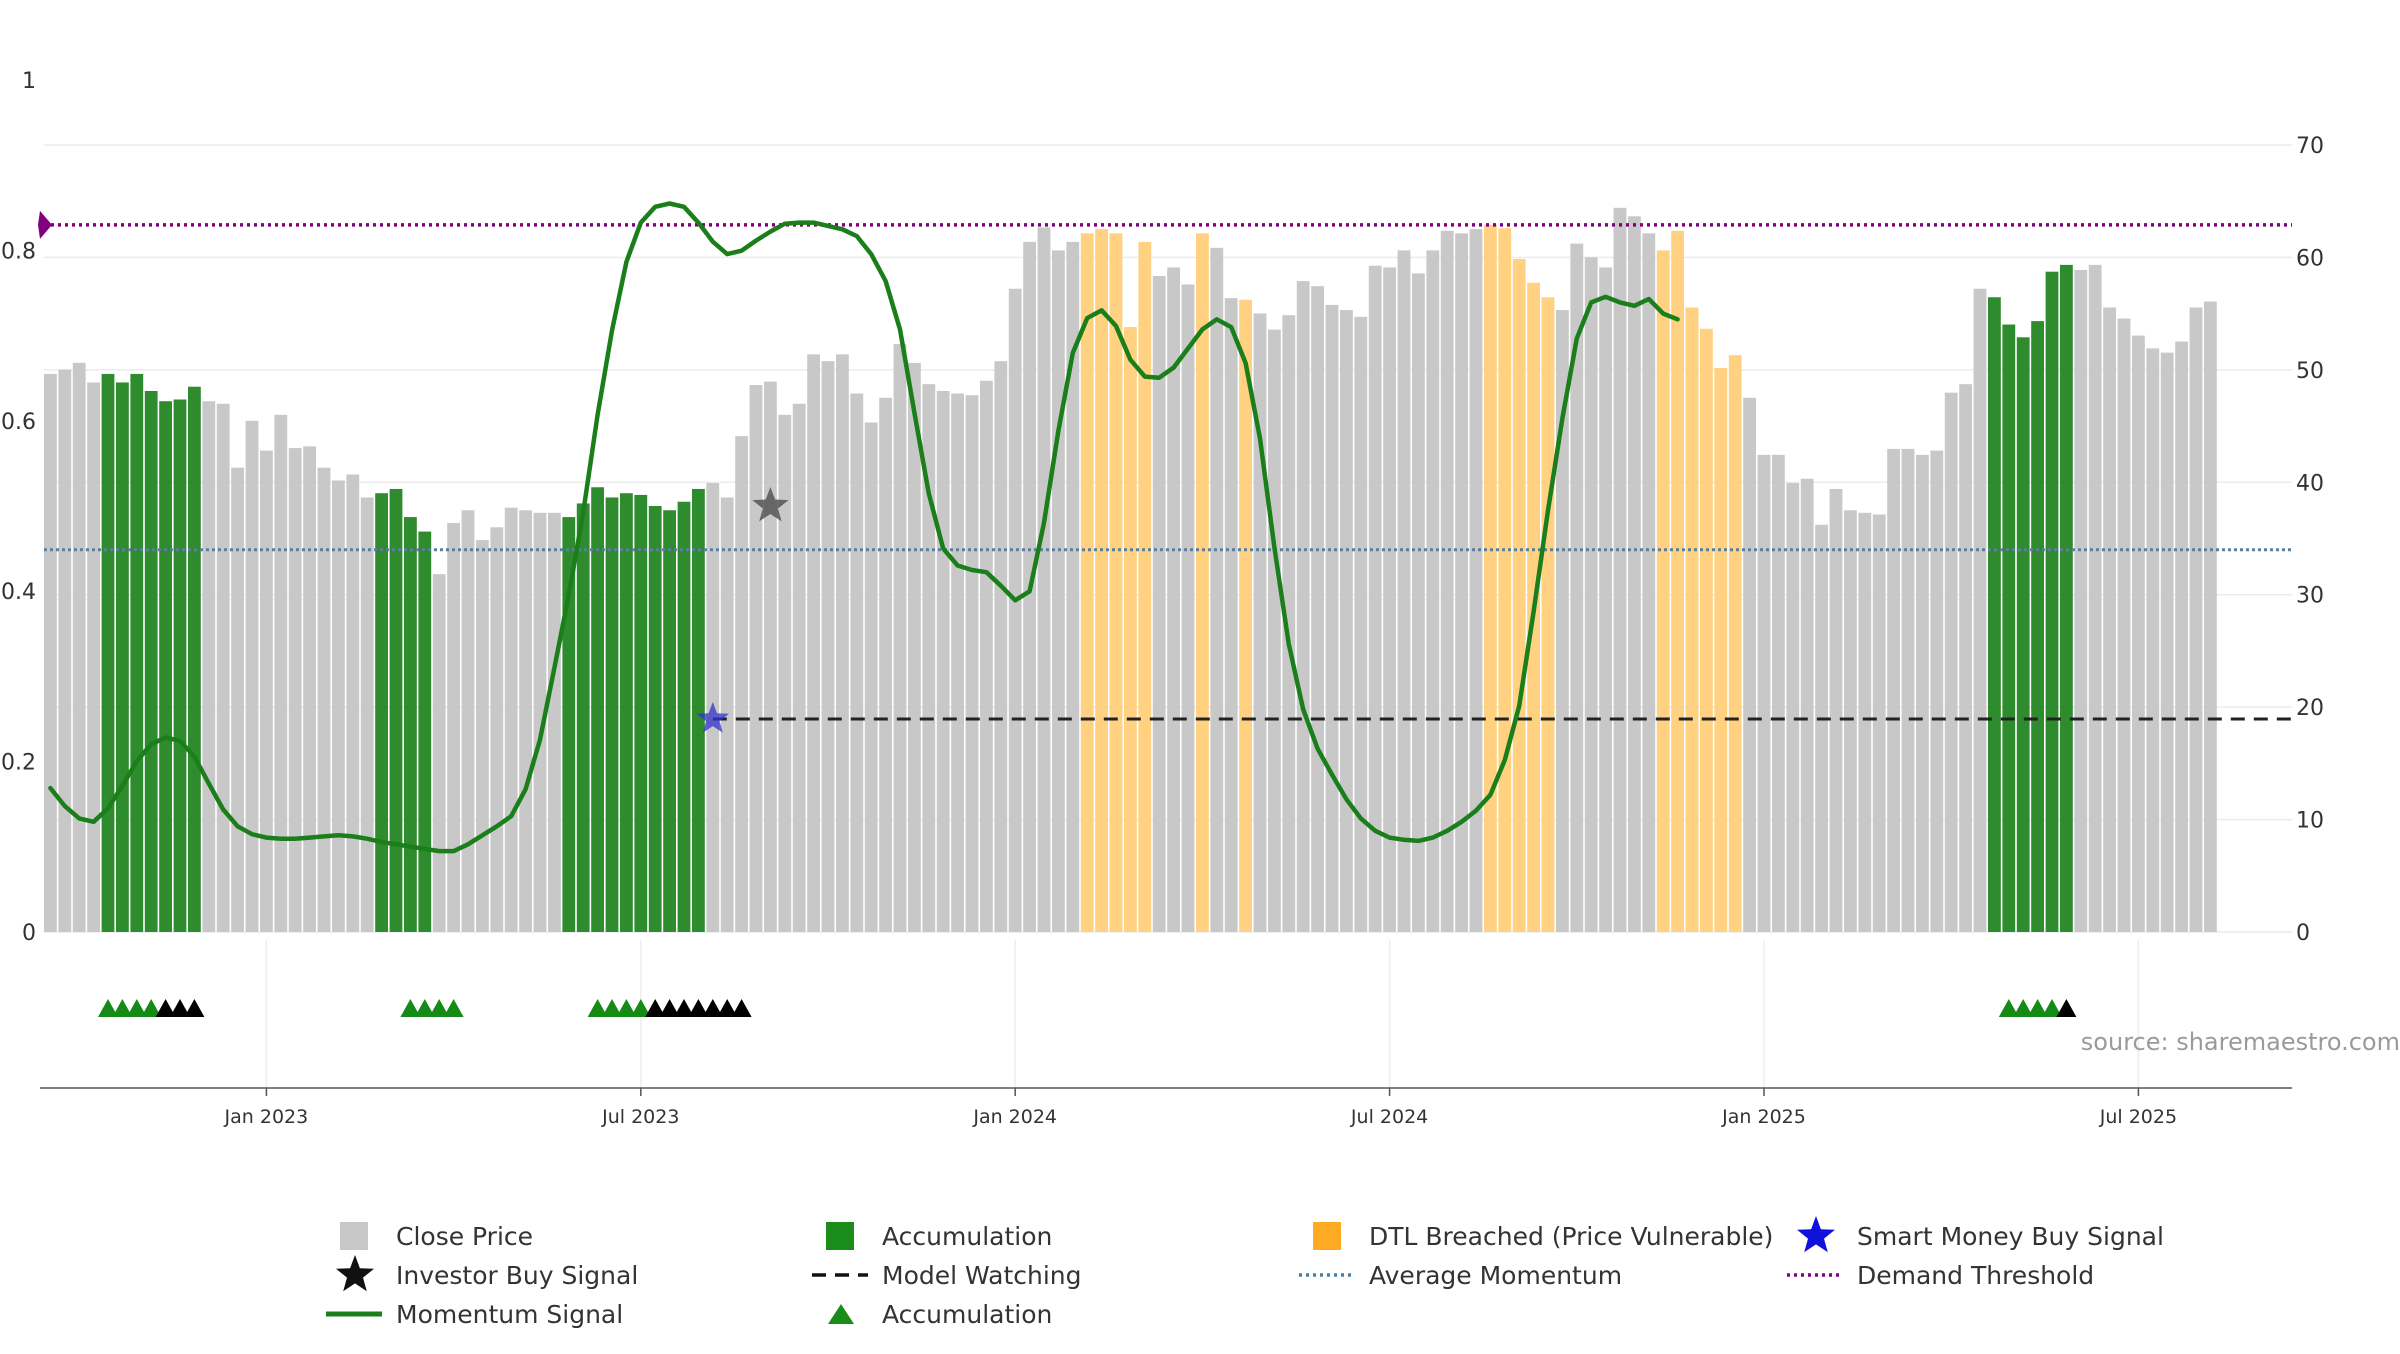 Image resolution: width=2400 pixels, height=1354 pixels. Describe the element at coordinates (2310, 146) in the screenshot. I see `right-axis-tick-label: 70` at that location.